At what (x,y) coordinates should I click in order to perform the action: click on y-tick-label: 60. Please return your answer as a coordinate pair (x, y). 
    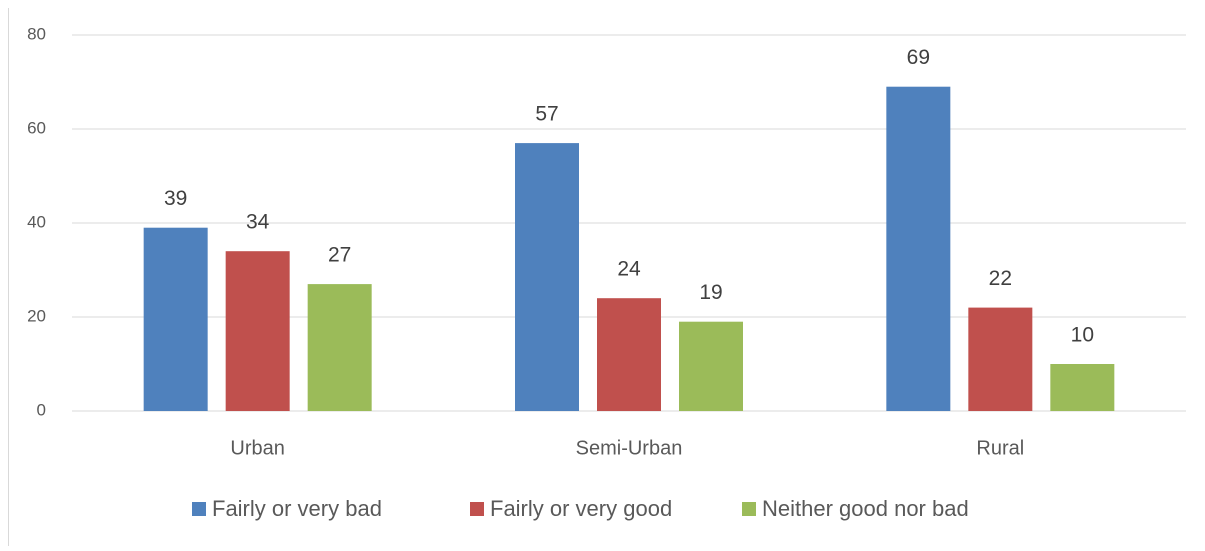
    Looking at the image, I should click on (36, 127).